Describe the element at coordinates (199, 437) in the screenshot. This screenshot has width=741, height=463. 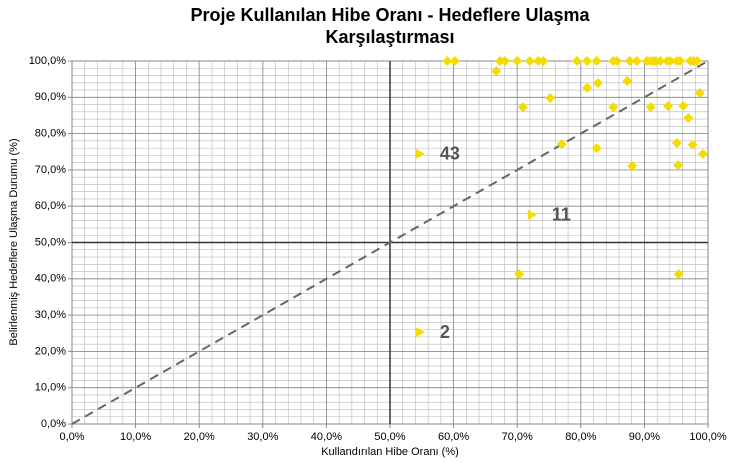
I see `x-tick-label: 20,0%` at that location.